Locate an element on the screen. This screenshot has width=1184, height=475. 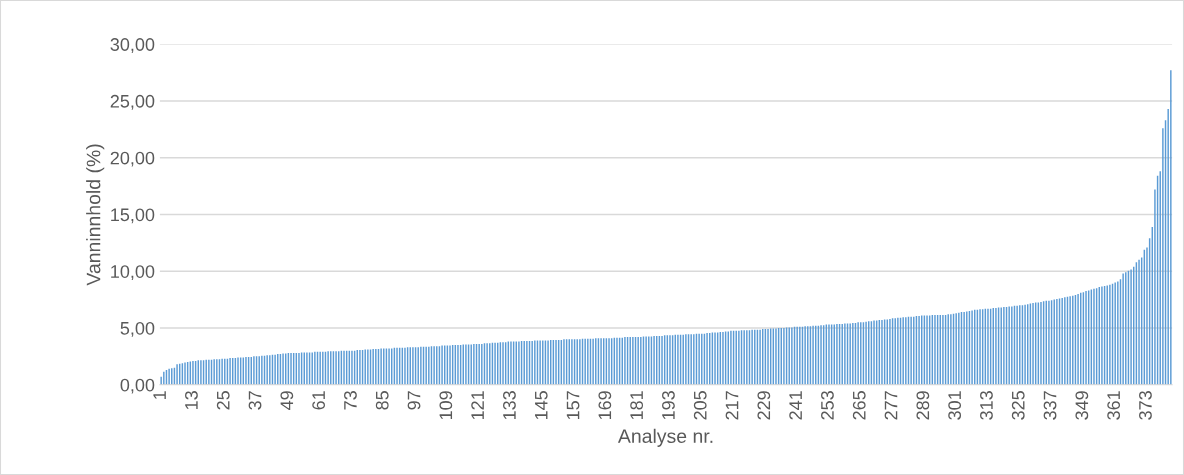
x-tick-label: 1 is located at coordinates (159, 395).